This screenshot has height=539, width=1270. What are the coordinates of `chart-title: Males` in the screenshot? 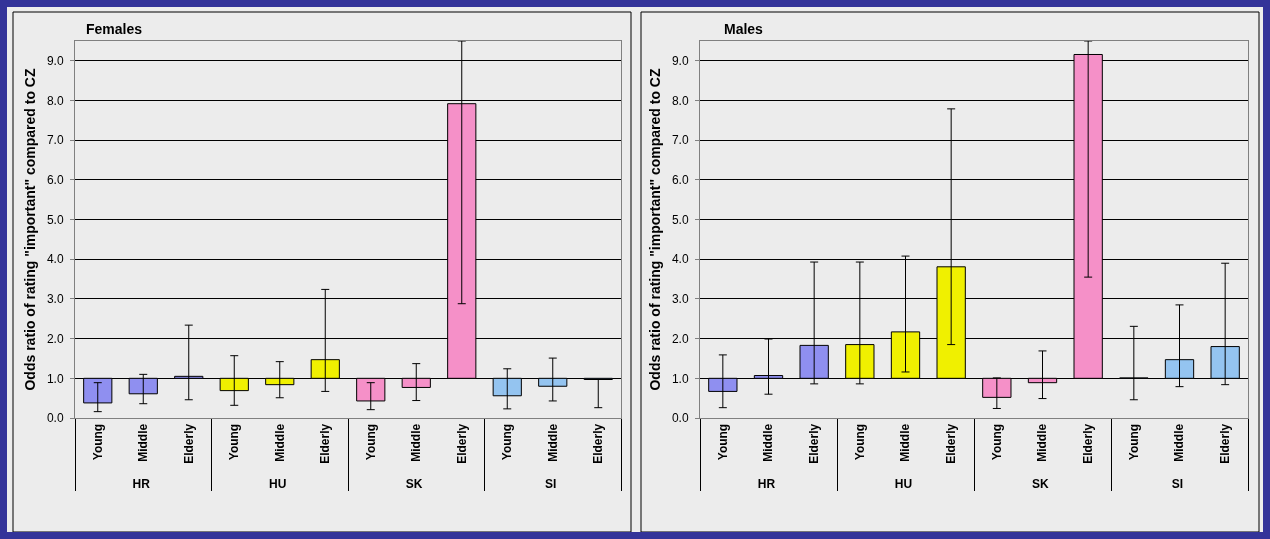 It's located at (744, 29).